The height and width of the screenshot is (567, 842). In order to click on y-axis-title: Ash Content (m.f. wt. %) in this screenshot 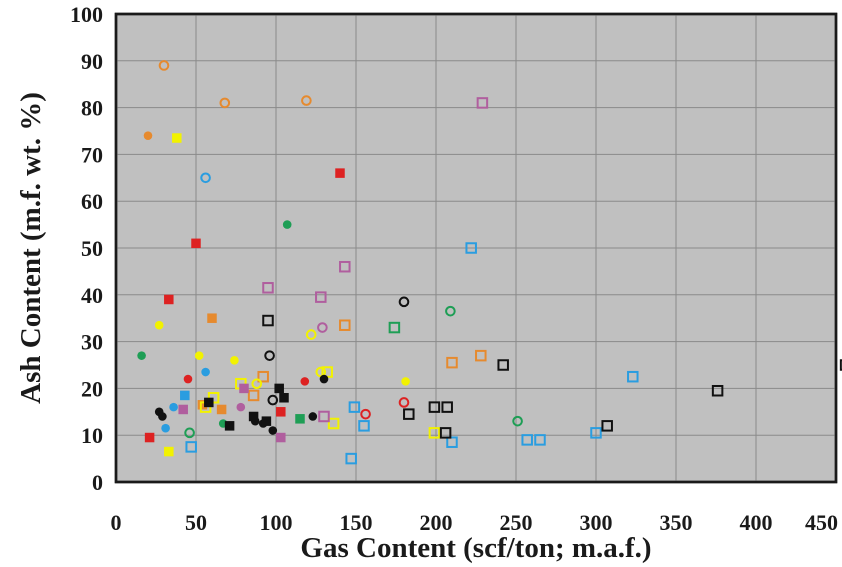, I will do `click(31, 248)`.